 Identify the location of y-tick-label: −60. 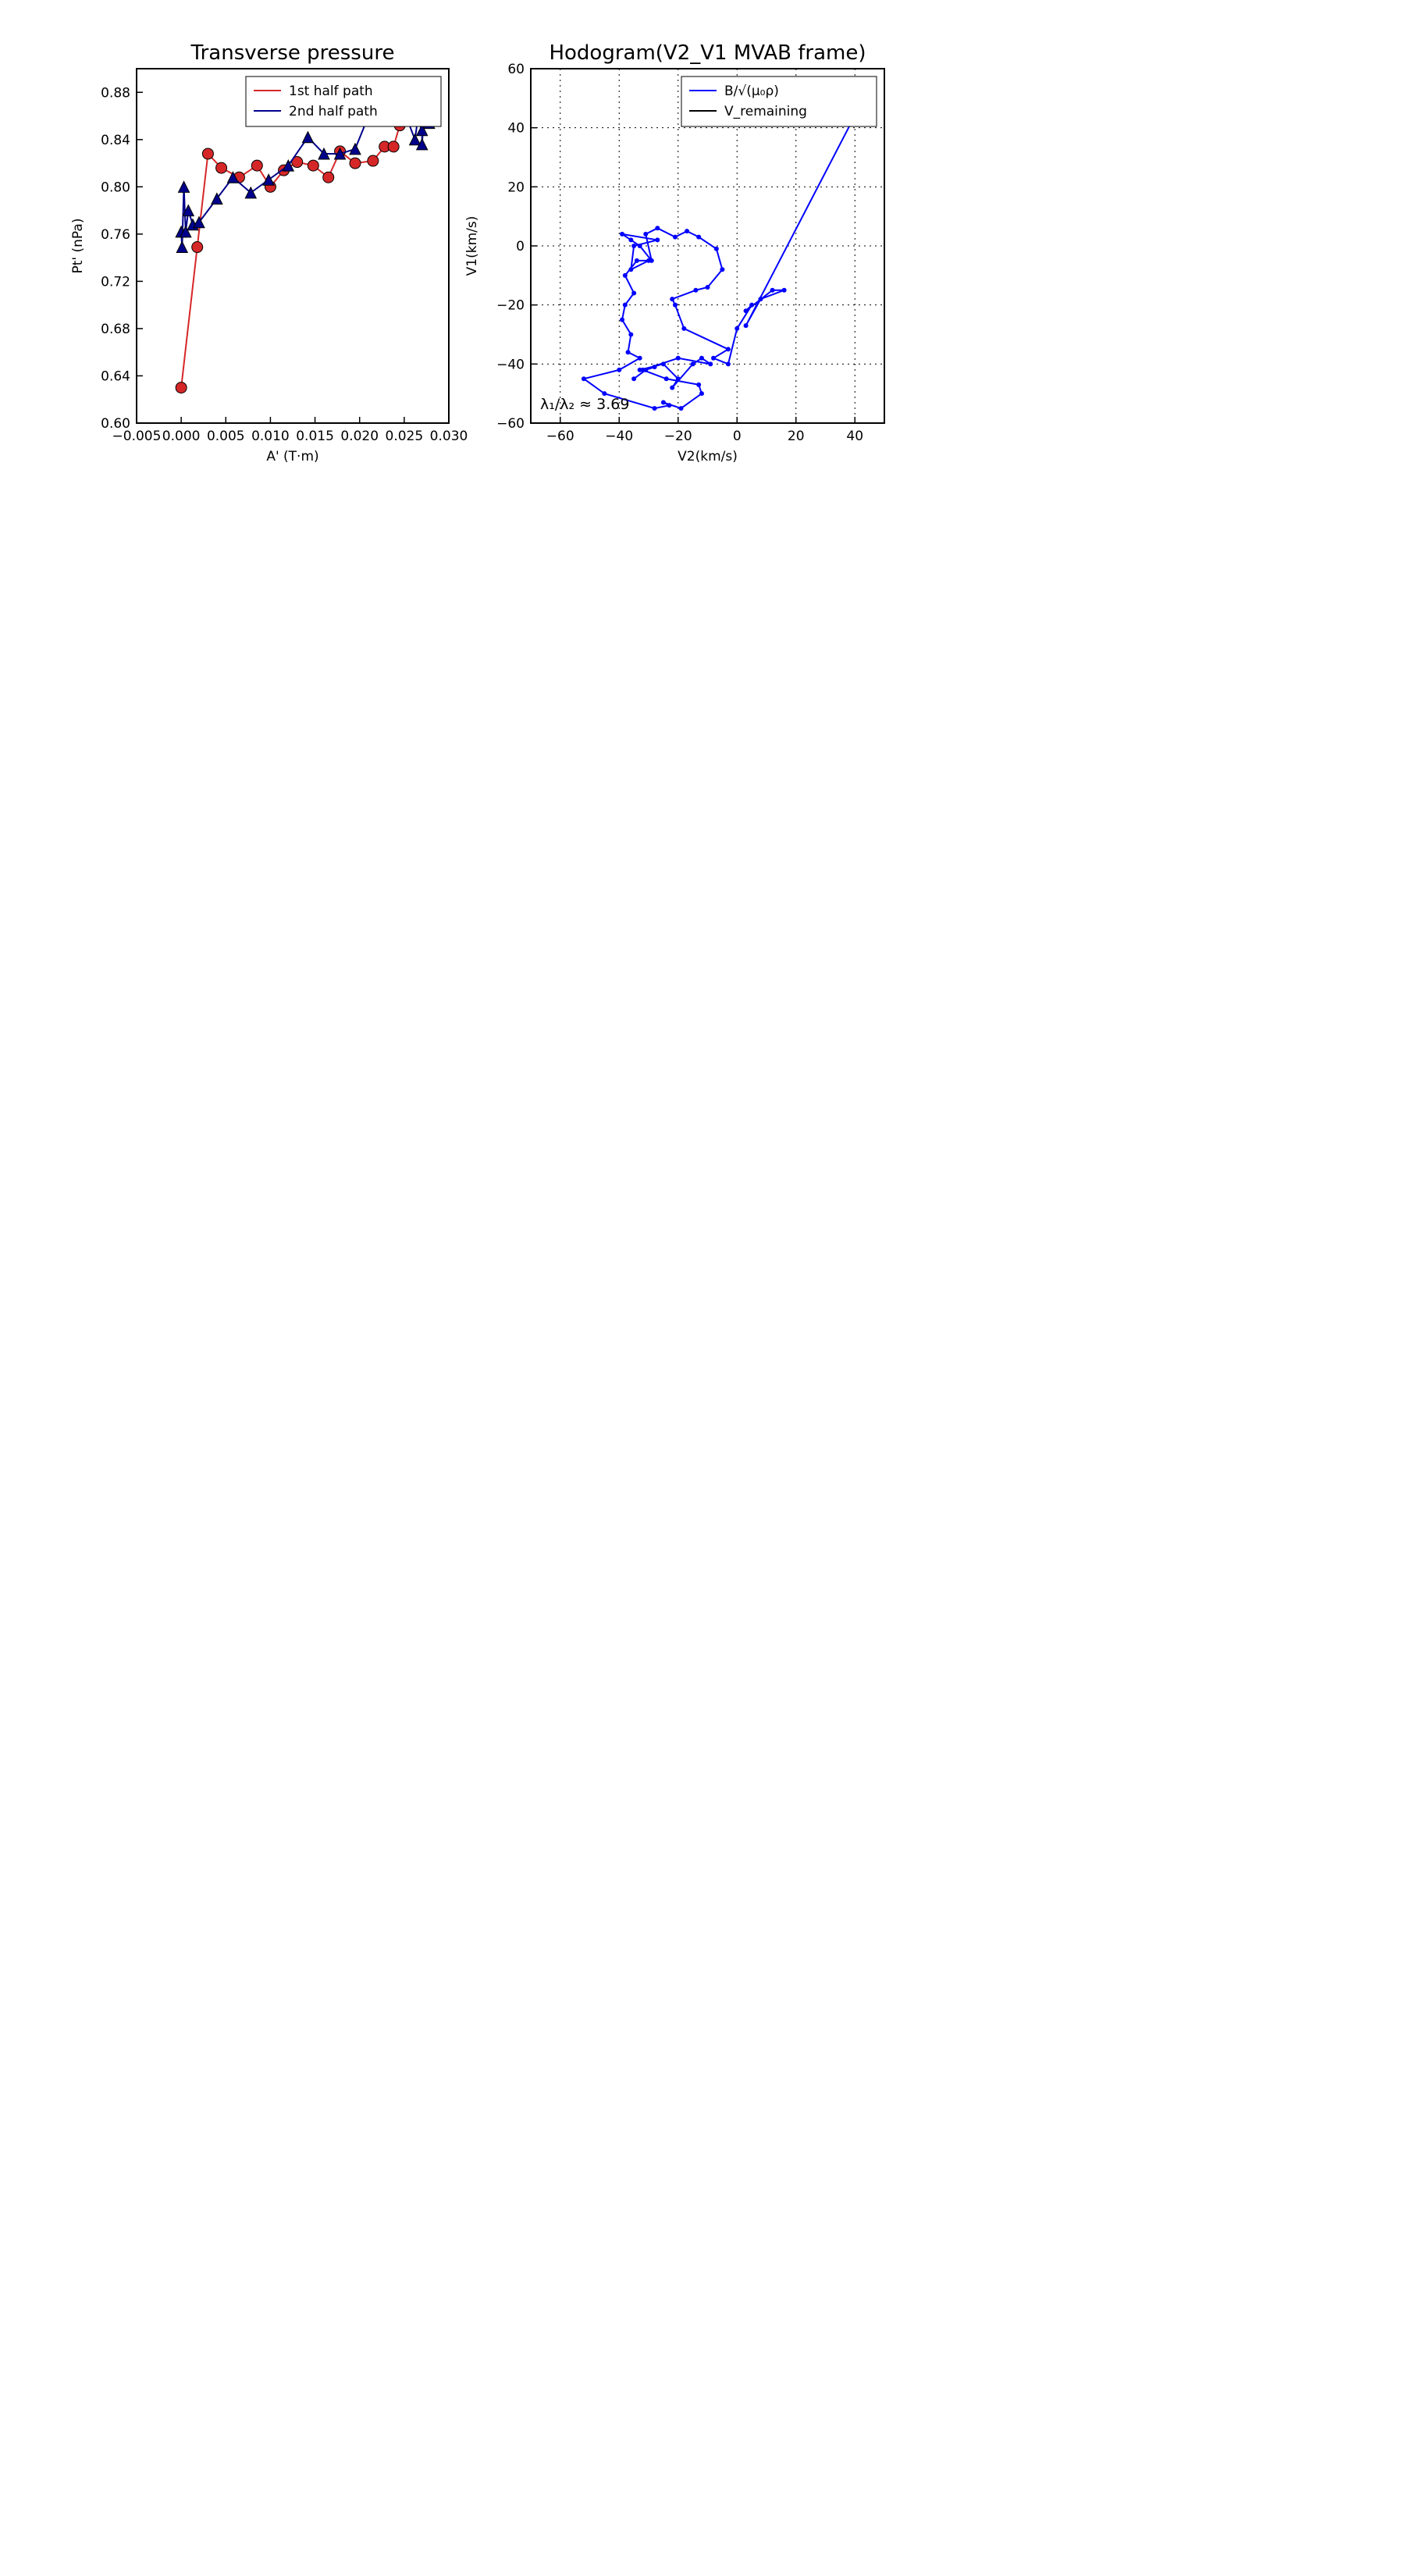
(511, 424).